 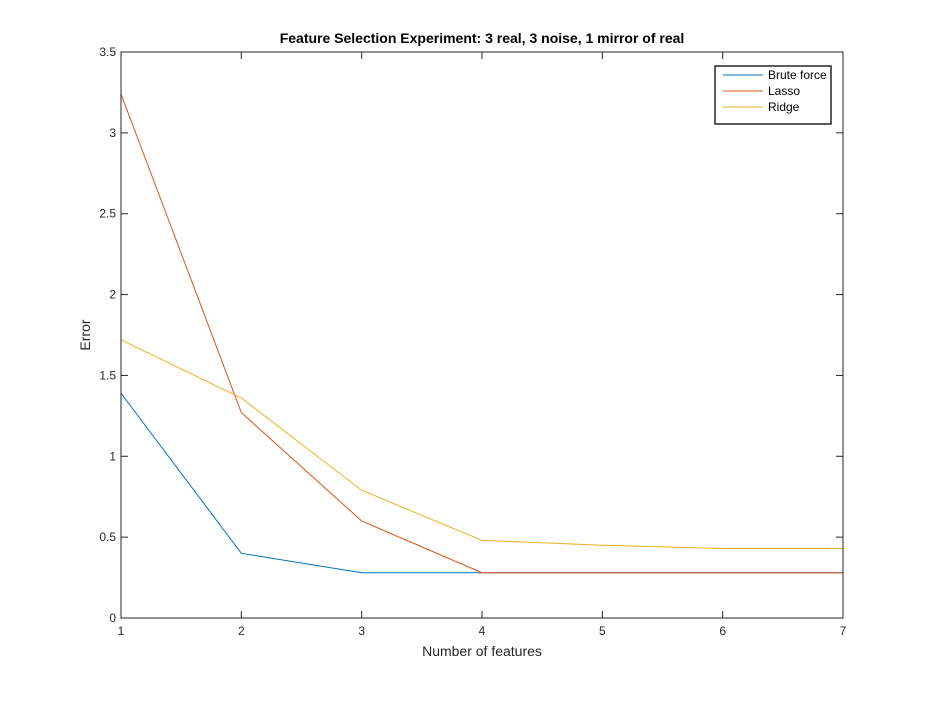 I want to click on legend-label-brute-force: Brute force, so click(x=797, y=75).